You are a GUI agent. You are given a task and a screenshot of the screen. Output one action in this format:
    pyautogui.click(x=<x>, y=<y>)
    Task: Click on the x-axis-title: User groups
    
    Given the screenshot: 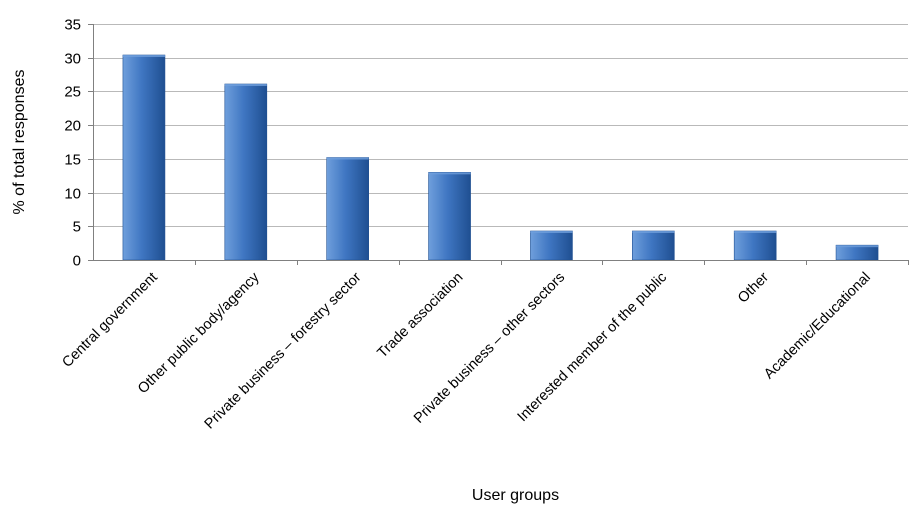 What is the action you would take?
    pyautogui.click(x=515, y=495)
    